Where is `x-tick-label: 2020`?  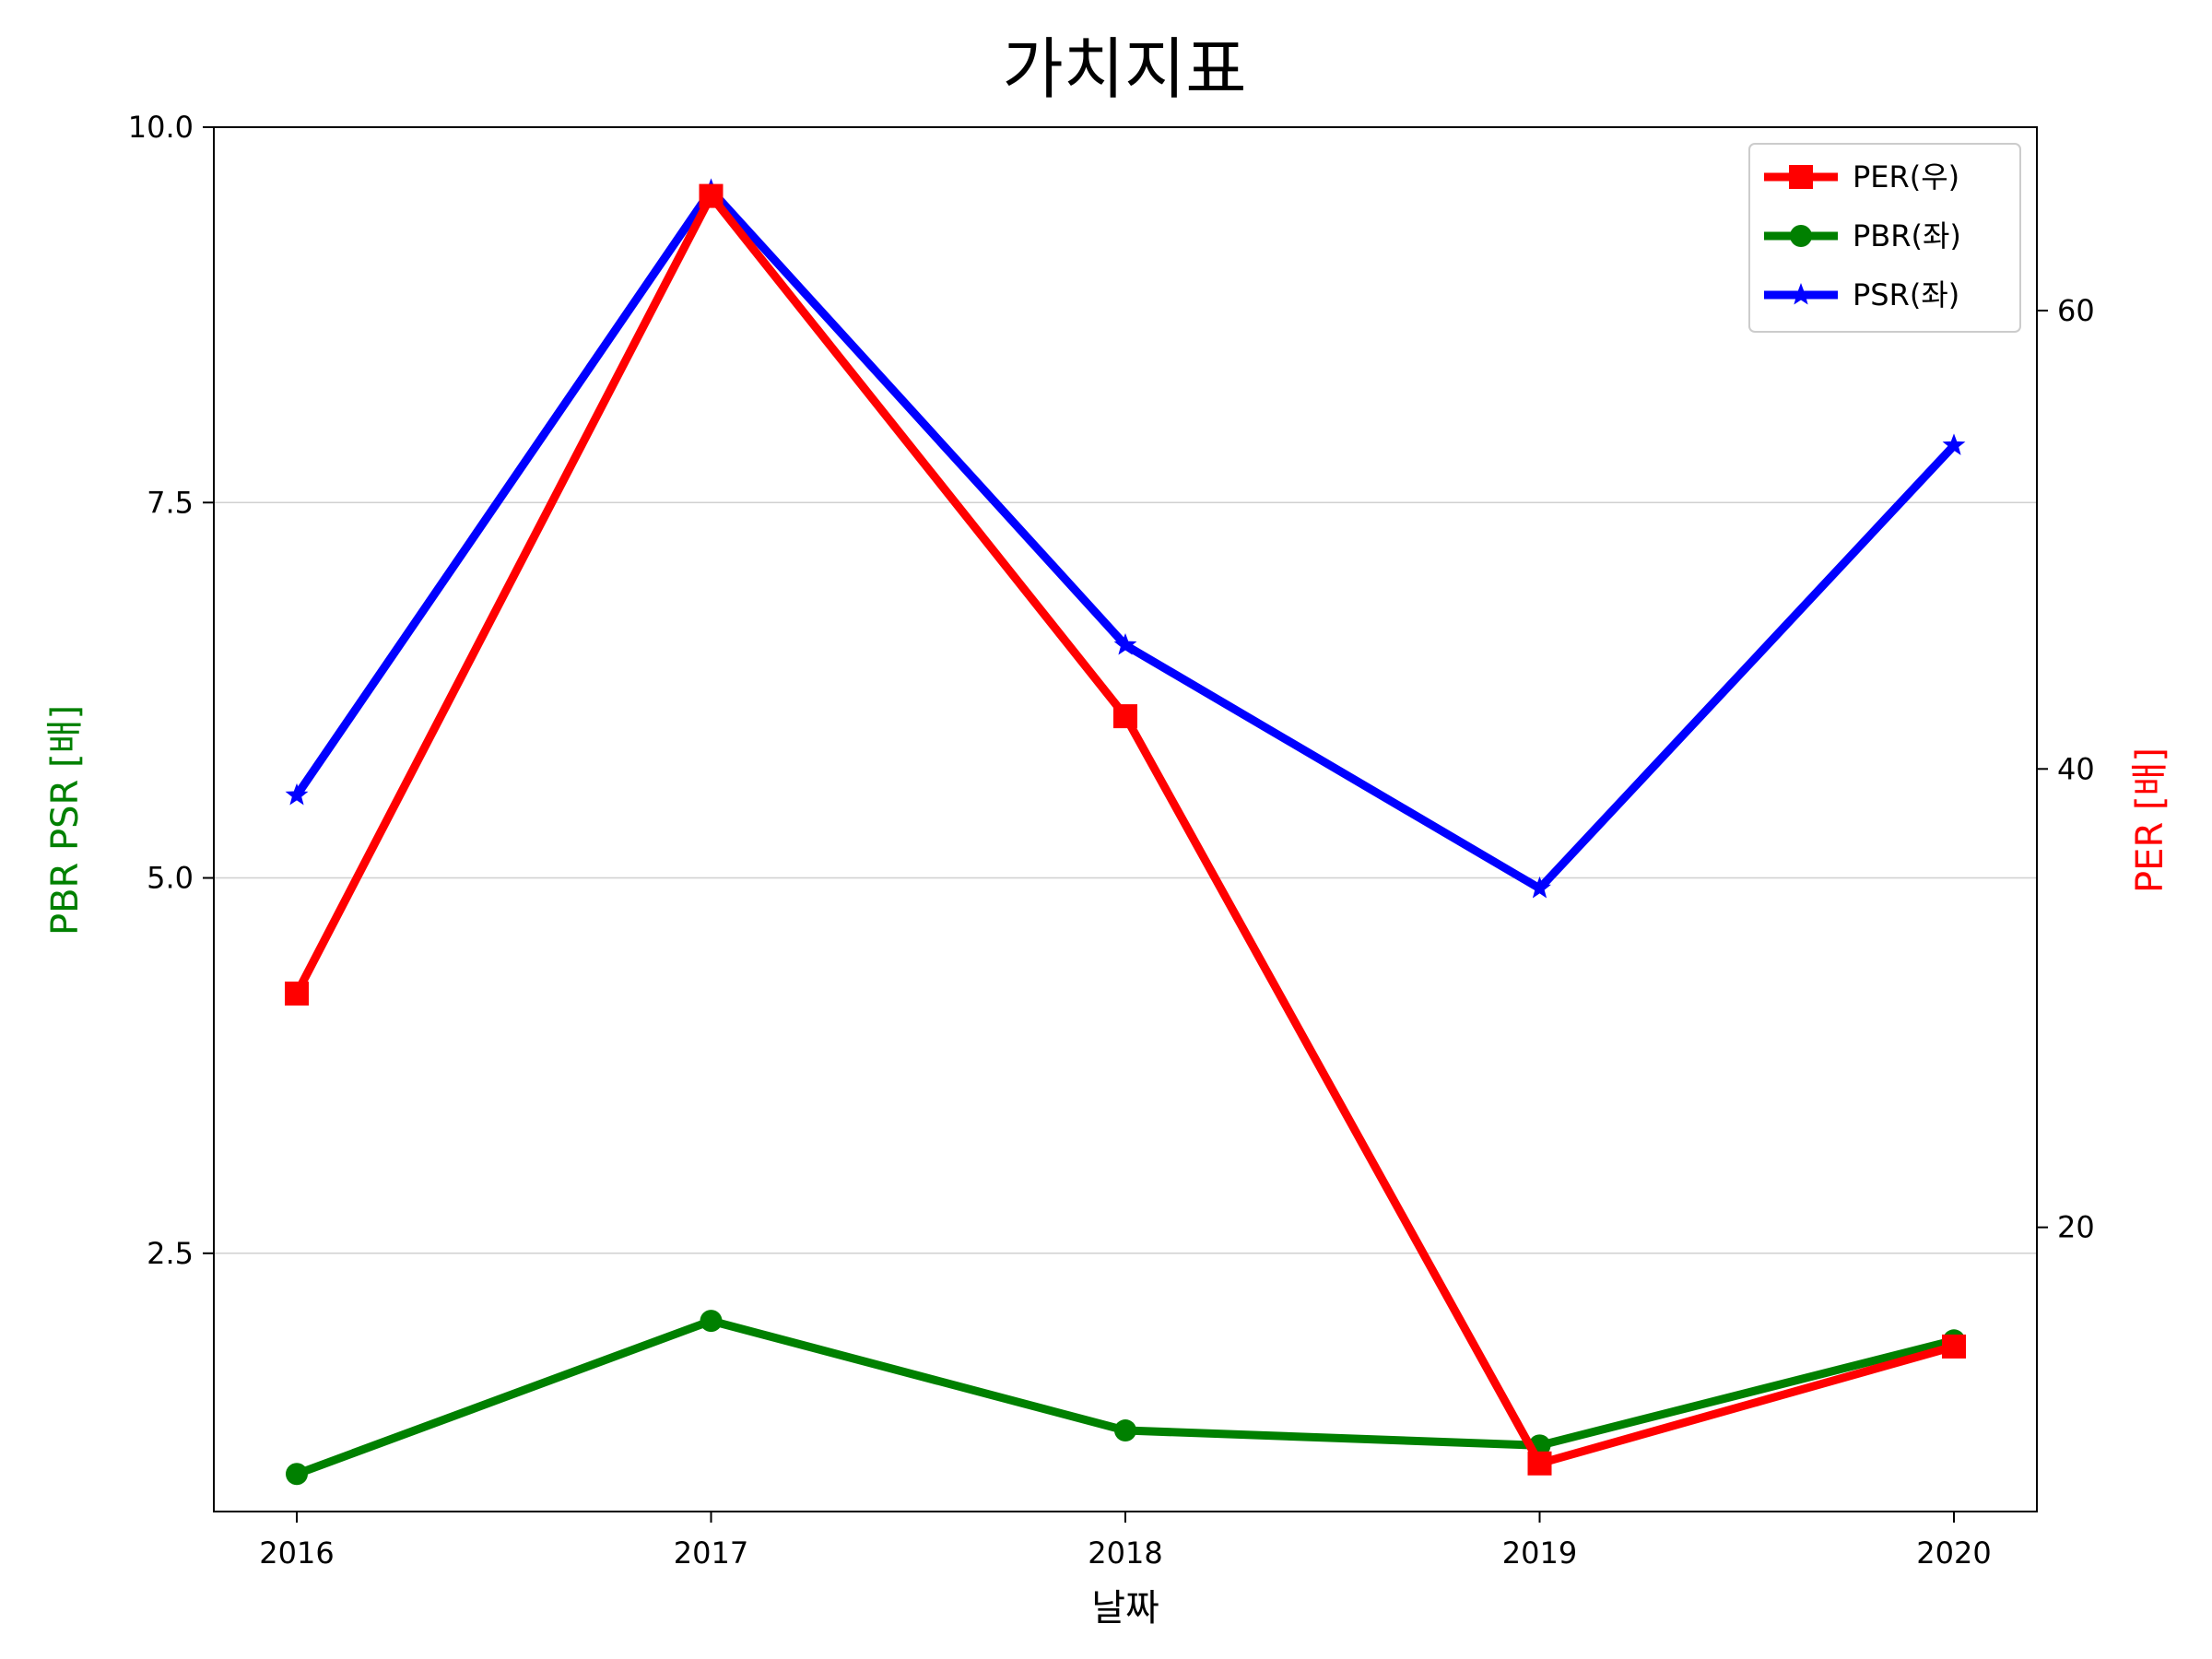 x-tick-label: 2020 is located at coordinates (1953, 1553).